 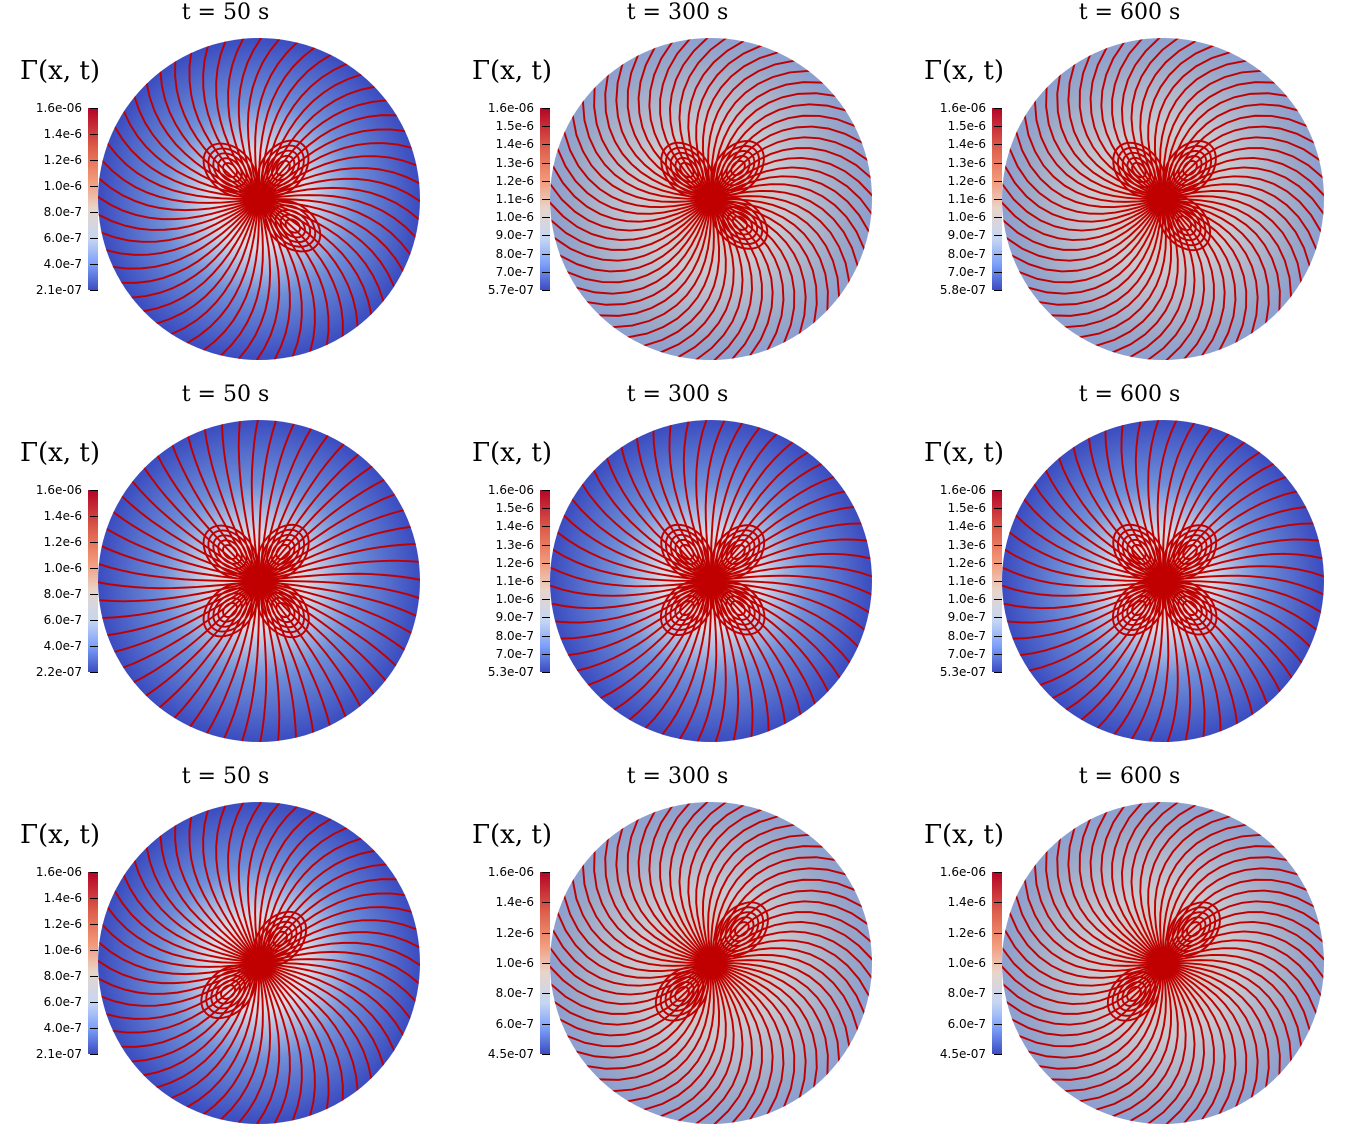 What do you see at coordinates (502, 636) in the screenshot?
I see `colorbar-tick-label: 8.0e-7` at bounding box center [502, 636].